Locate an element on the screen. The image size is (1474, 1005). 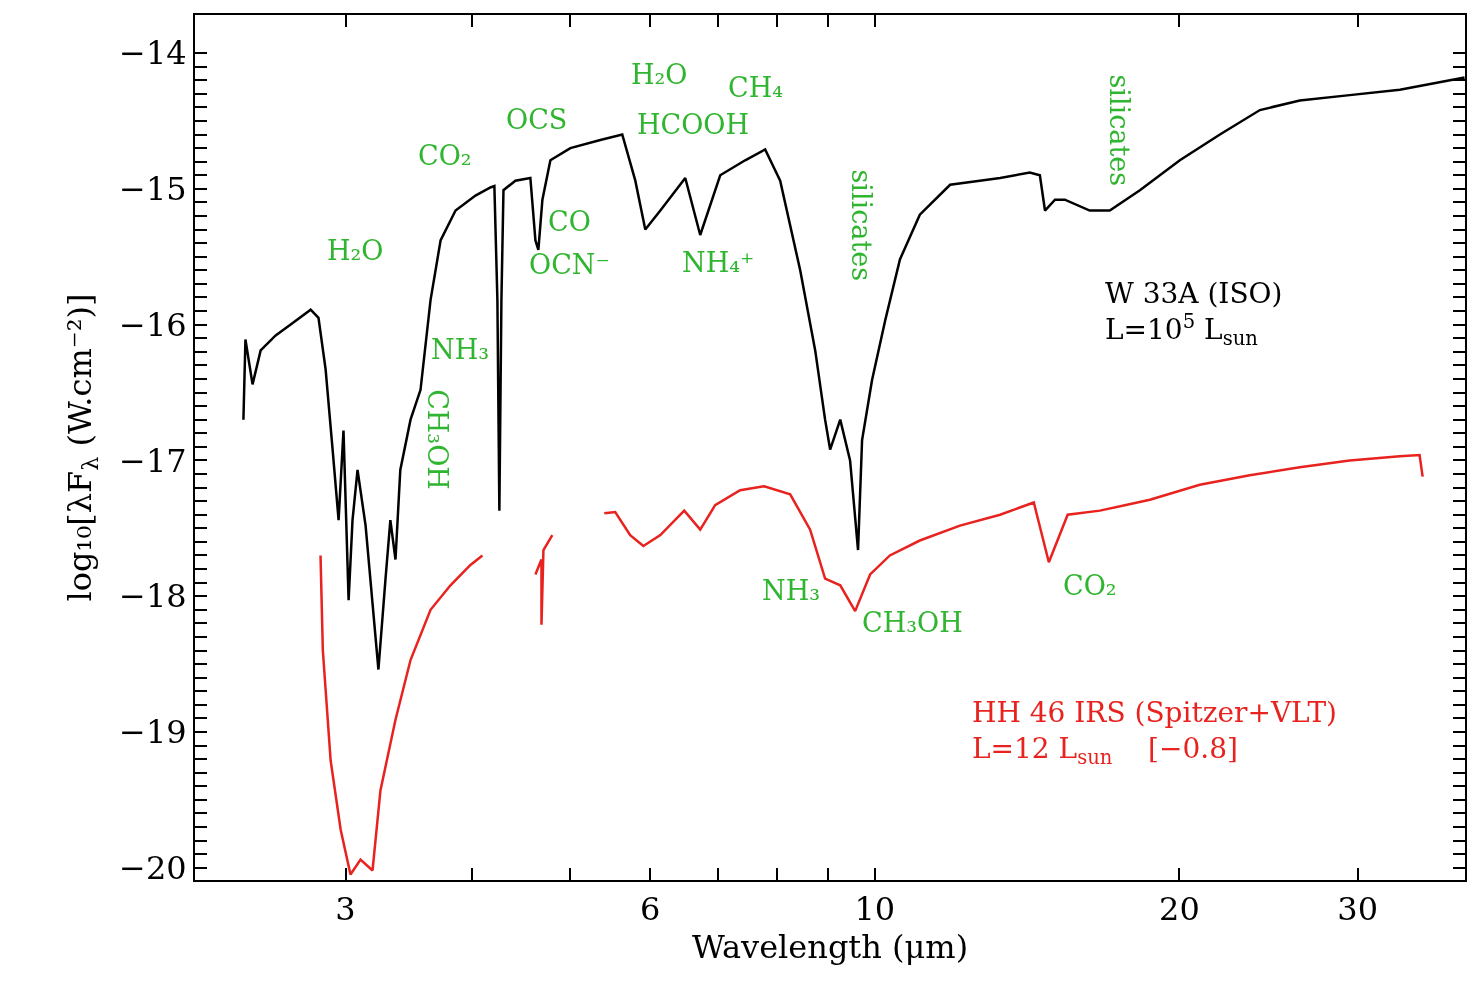
x-tick-label: 3 is located at coordinates (345, 909).